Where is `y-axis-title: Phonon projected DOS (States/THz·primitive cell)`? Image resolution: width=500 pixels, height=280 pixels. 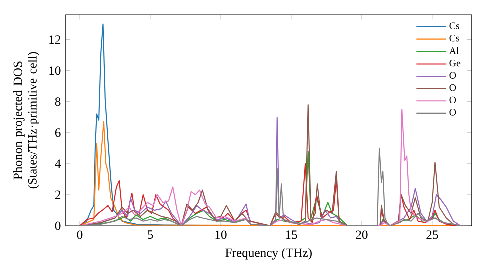 y-axis-title: Phonon projected DOS (States/THz·primitive cell) is located at coordinates (26, 120).